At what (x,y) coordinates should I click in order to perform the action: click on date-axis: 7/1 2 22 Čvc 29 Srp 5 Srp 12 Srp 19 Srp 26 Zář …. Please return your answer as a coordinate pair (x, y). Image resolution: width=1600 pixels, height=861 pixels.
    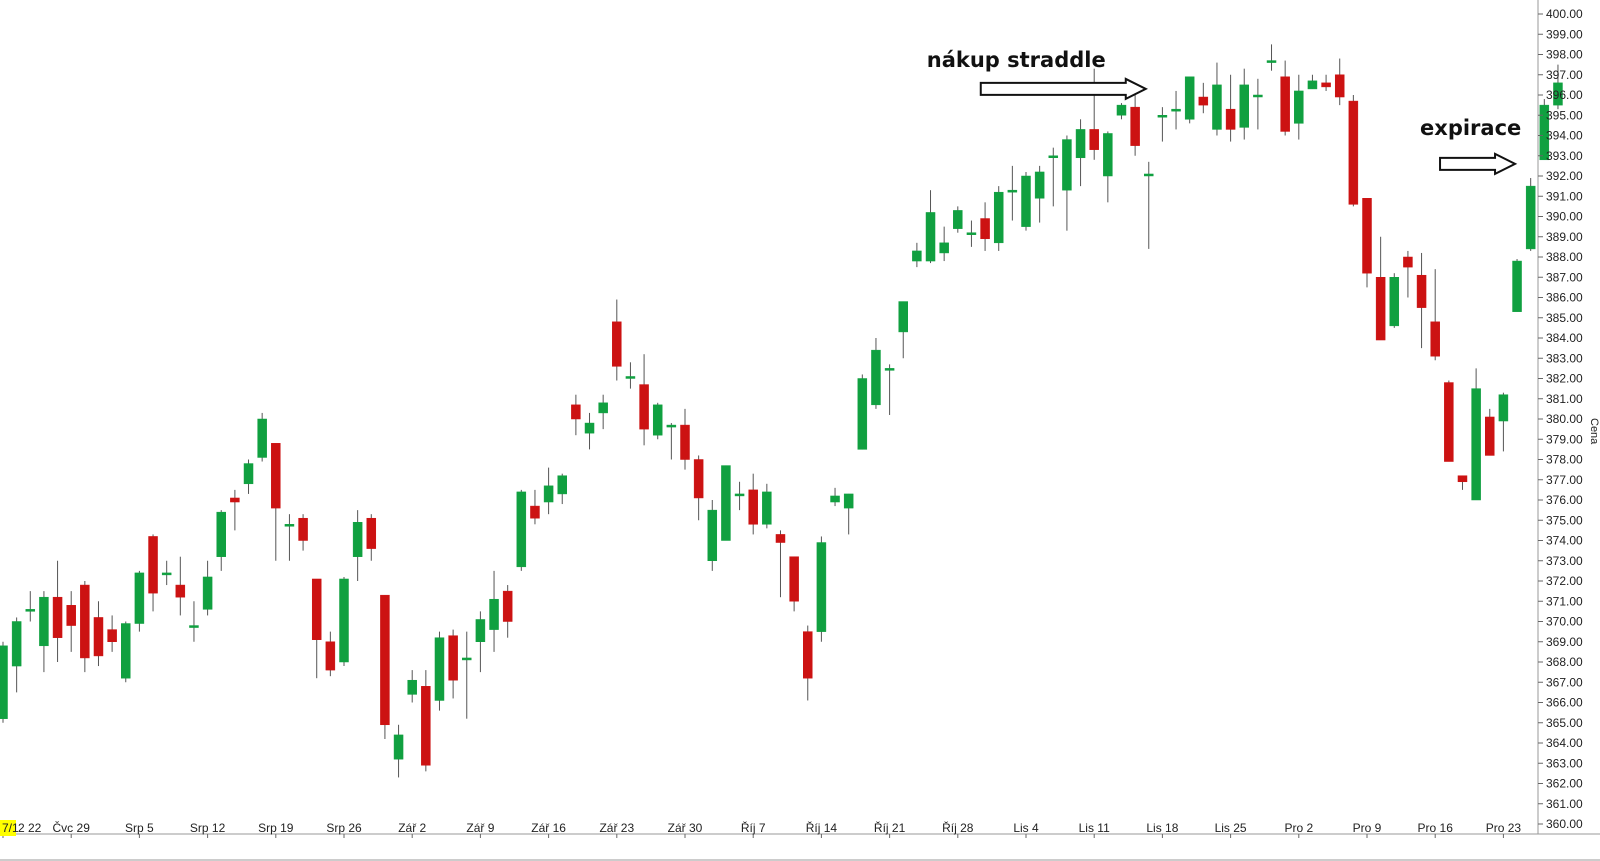
    Looking at the image, I should click on (800, 840).